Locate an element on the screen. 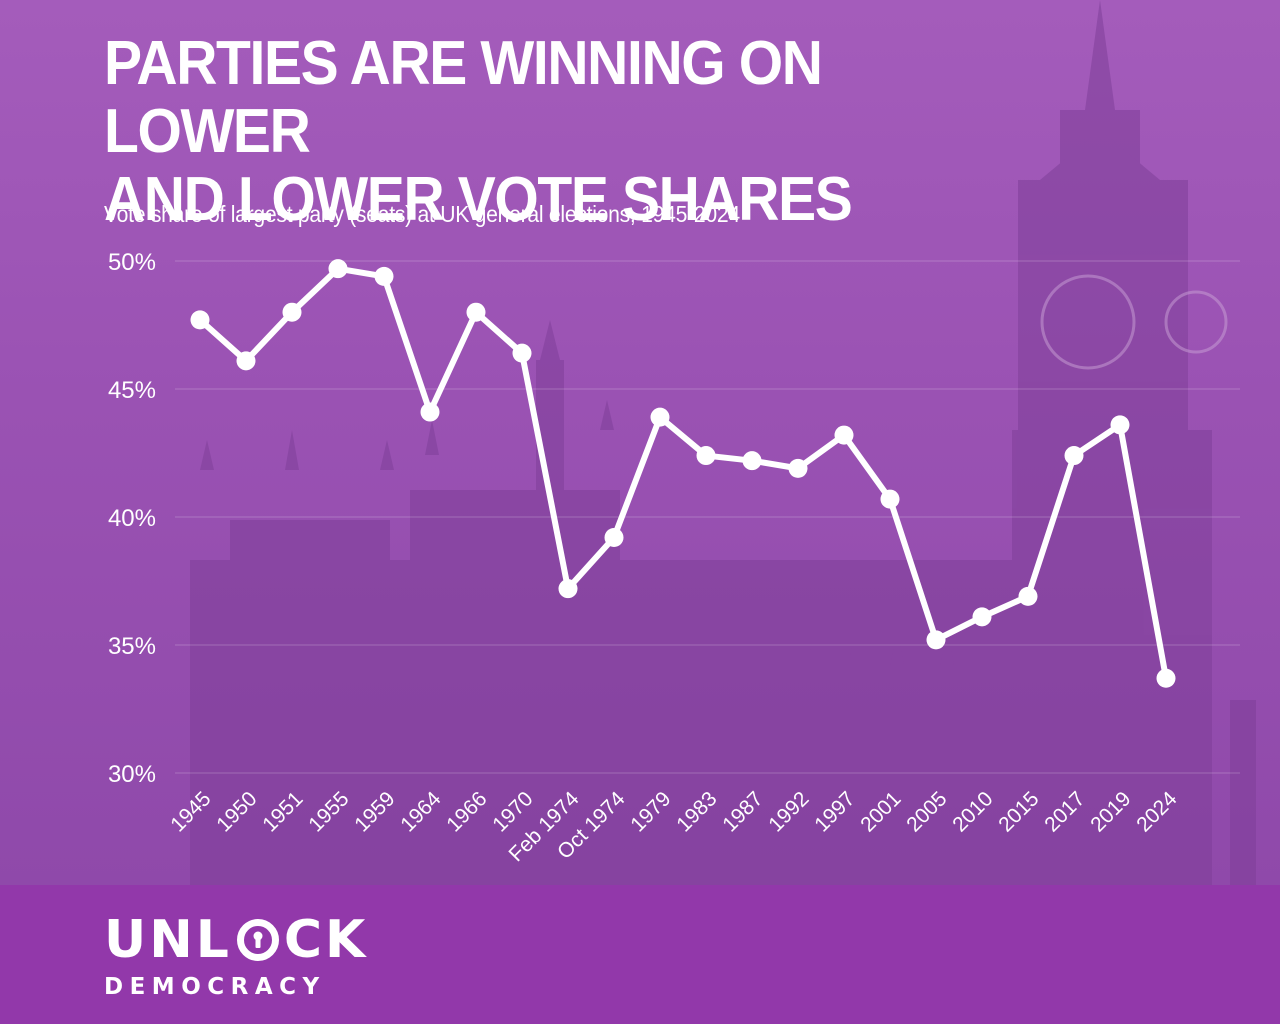 The height and width of the screenshot is (1024, 1280). lock-icon is located at coordinates (257, 940).